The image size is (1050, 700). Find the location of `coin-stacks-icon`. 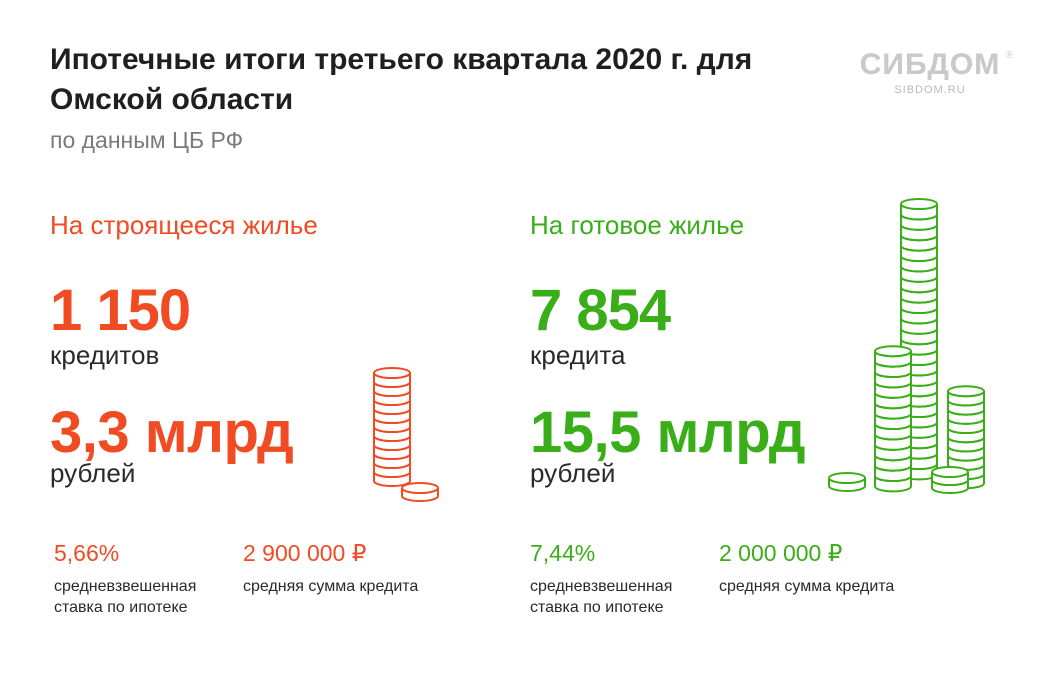

coin-stacks-icon is located at coordinates (906, 346).